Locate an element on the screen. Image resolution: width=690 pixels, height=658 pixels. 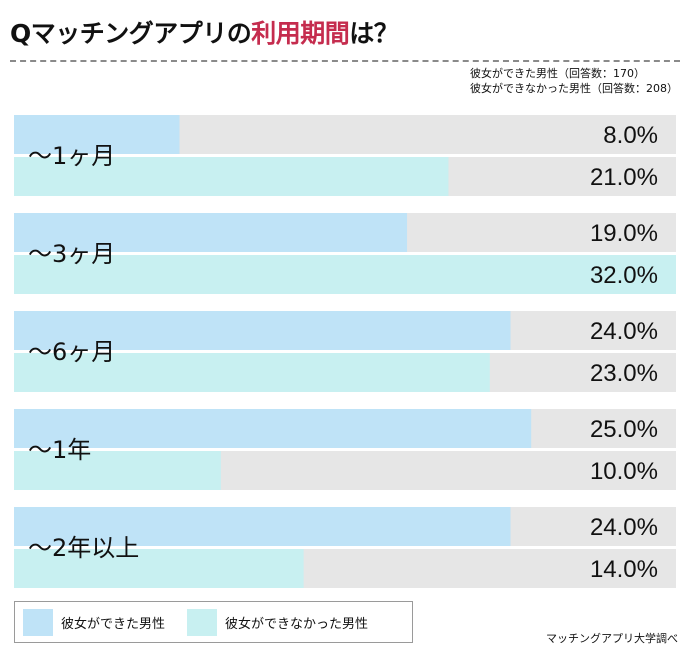
legend-swatch-without-girlfriend is located at coordinates (202, 622).